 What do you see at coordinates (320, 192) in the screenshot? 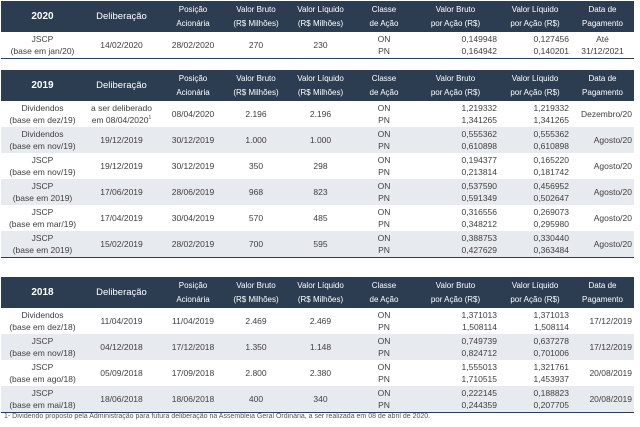
I see `valor-liquido-cell: 823` at bounding box center [320, 192].